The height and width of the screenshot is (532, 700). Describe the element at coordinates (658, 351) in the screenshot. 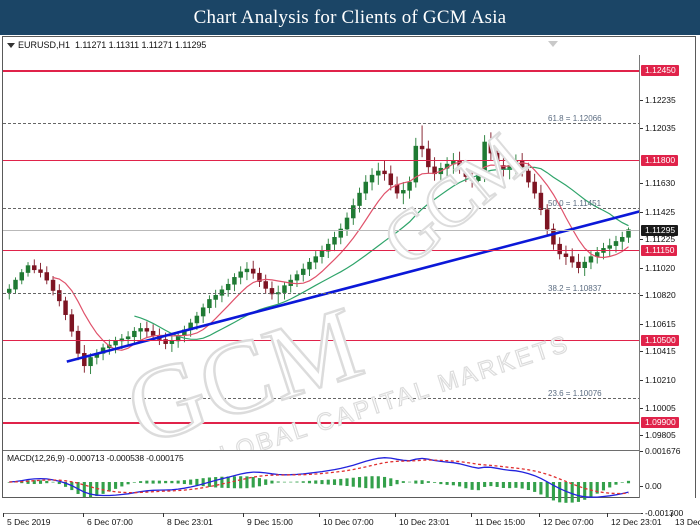

I see `price-tick: 1.10415` at that location.